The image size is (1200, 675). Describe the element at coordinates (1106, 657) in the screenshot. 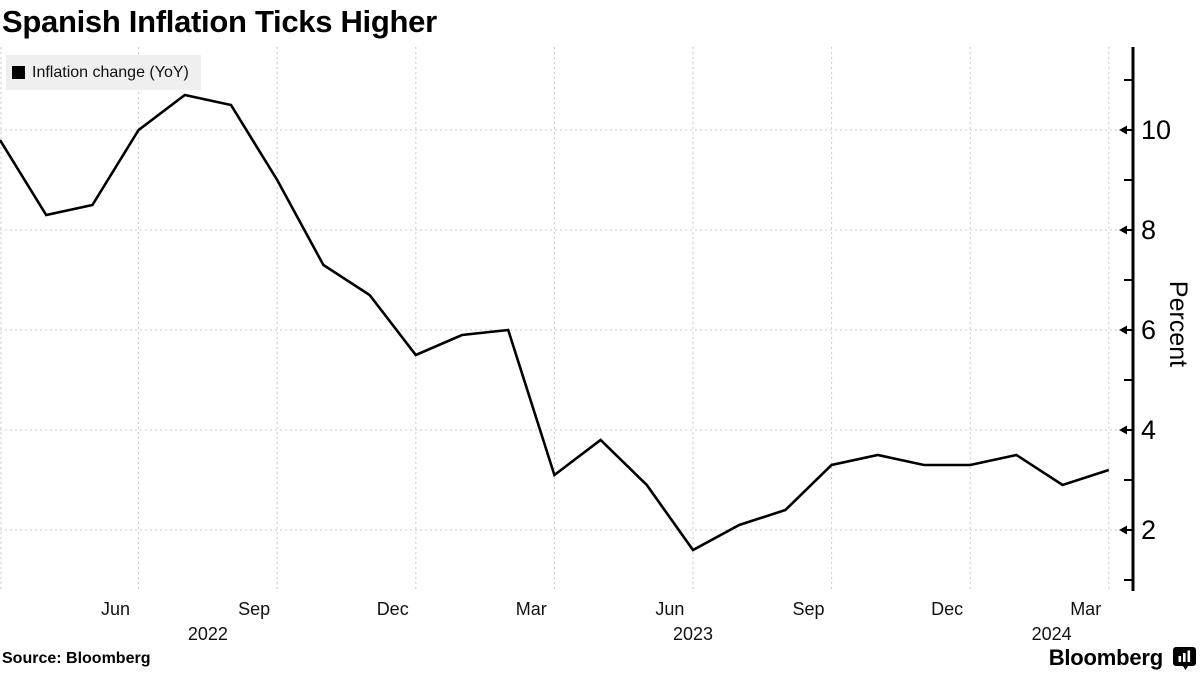

I see `bloomberg-wordmark: Bloomberg` at that location.